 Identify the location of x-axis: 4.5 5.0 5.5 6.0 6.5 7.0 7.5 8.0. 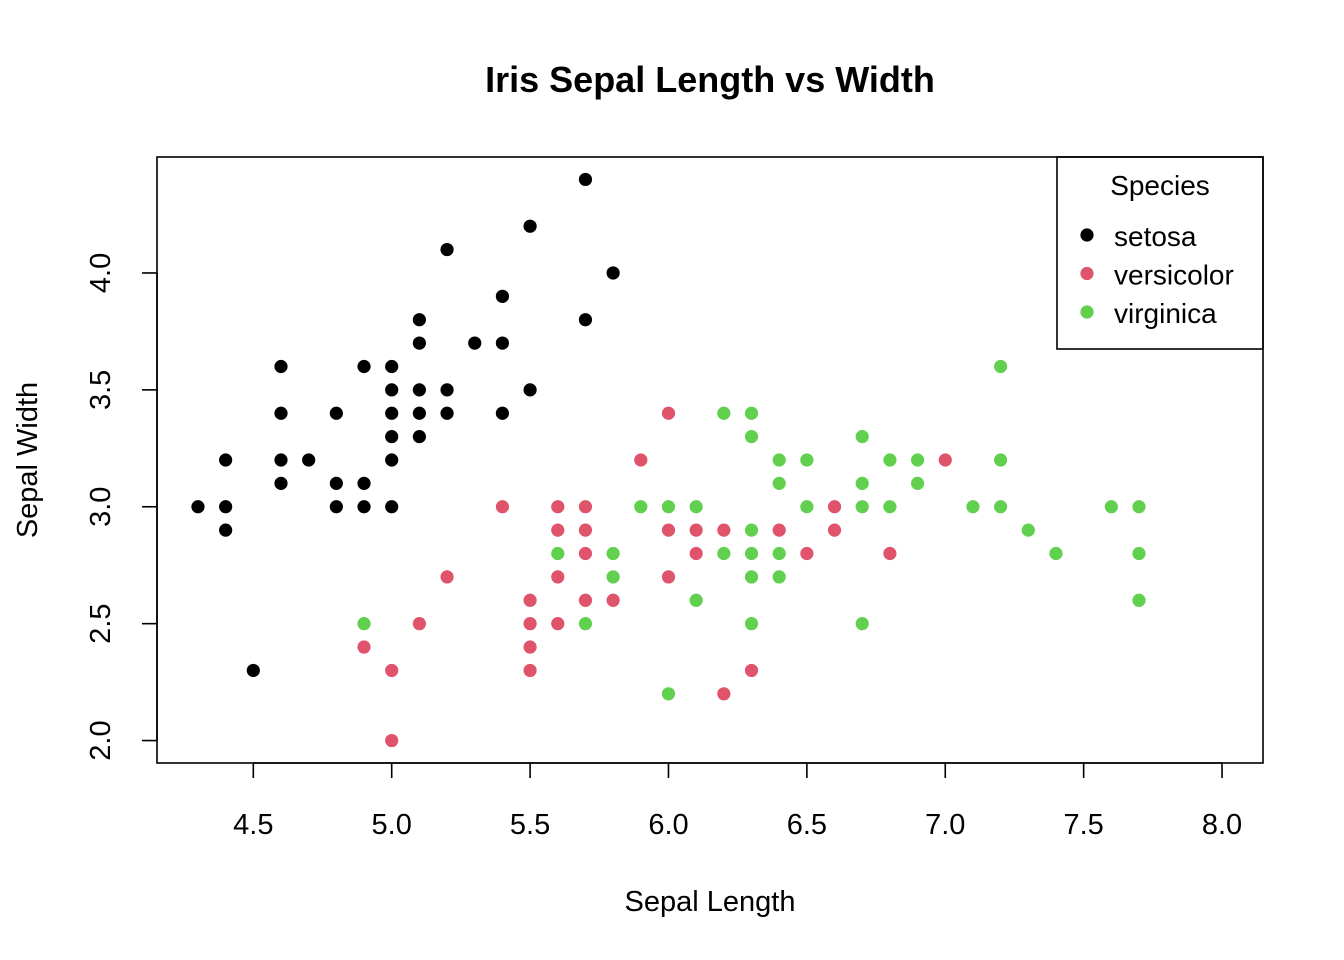
(737, 801).